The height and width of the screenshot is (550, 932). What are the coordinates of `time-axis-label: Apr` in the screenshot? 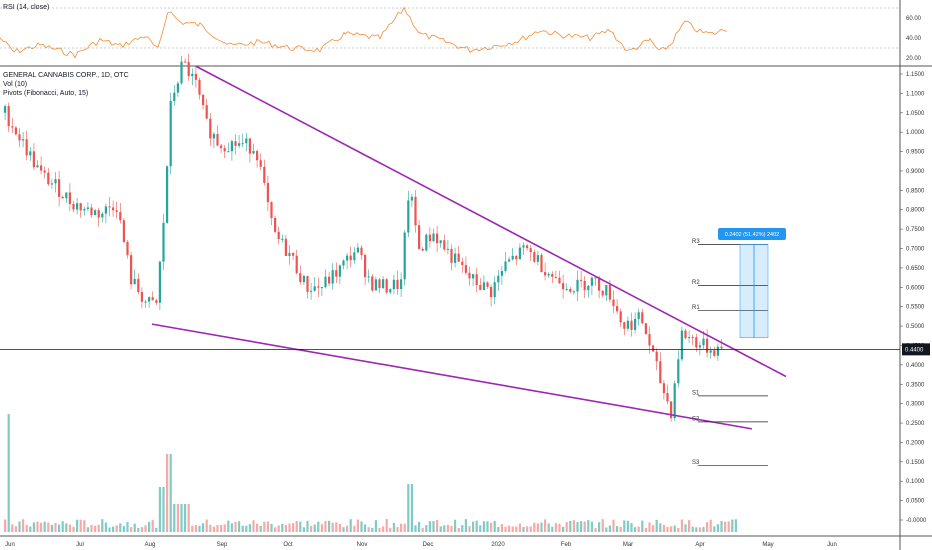 It's located at (699, 545).